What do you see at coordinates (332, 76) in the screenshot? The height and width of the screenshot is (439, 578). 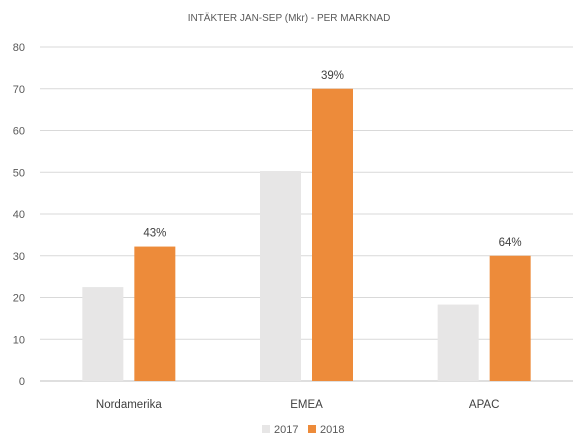 I see `data-label-emea: 39%` at bounding box center [332, 76].